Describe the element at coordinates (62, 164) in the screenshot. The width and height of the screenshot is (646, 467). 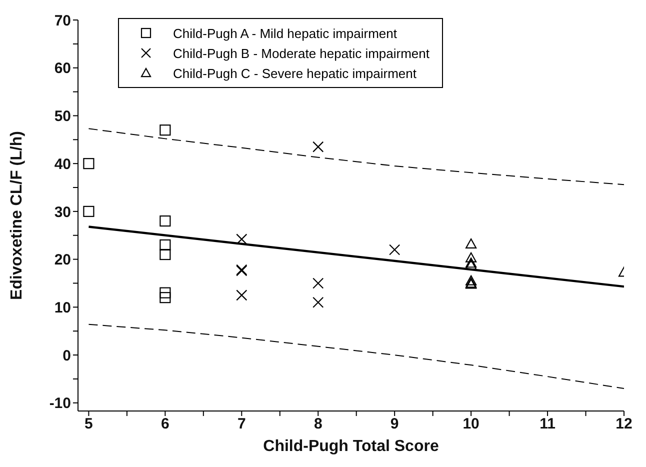
I see `y-tick-label: 40` at that location.